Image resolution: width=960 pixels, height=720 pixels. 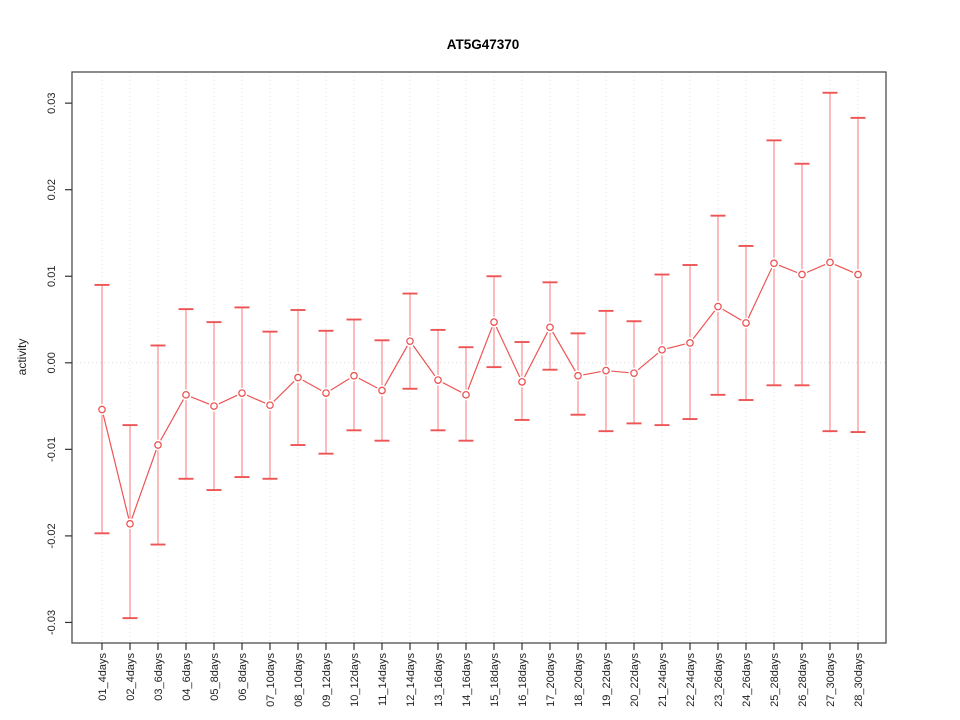 I want to click on x-tick-label: 04_6days, so click(x=187, y=677).